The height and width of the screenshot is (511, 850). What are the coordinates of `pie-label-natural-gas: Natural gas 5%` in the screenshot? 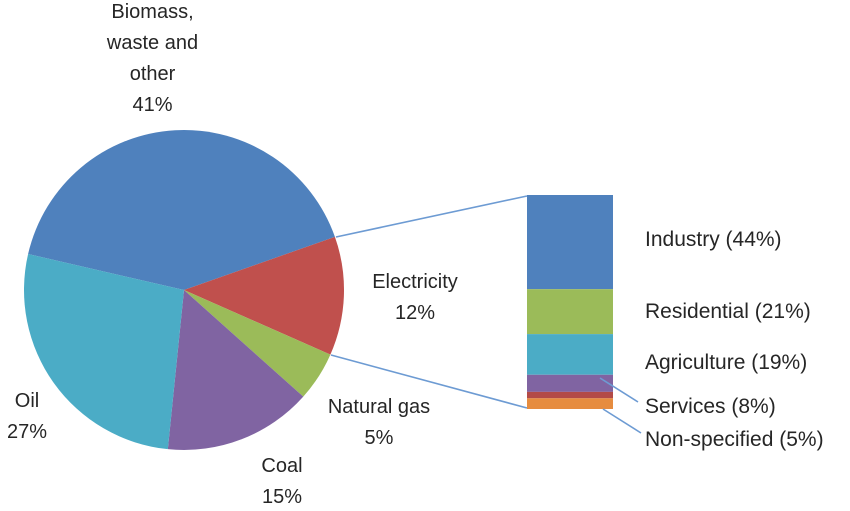 It's located at (379, 422).